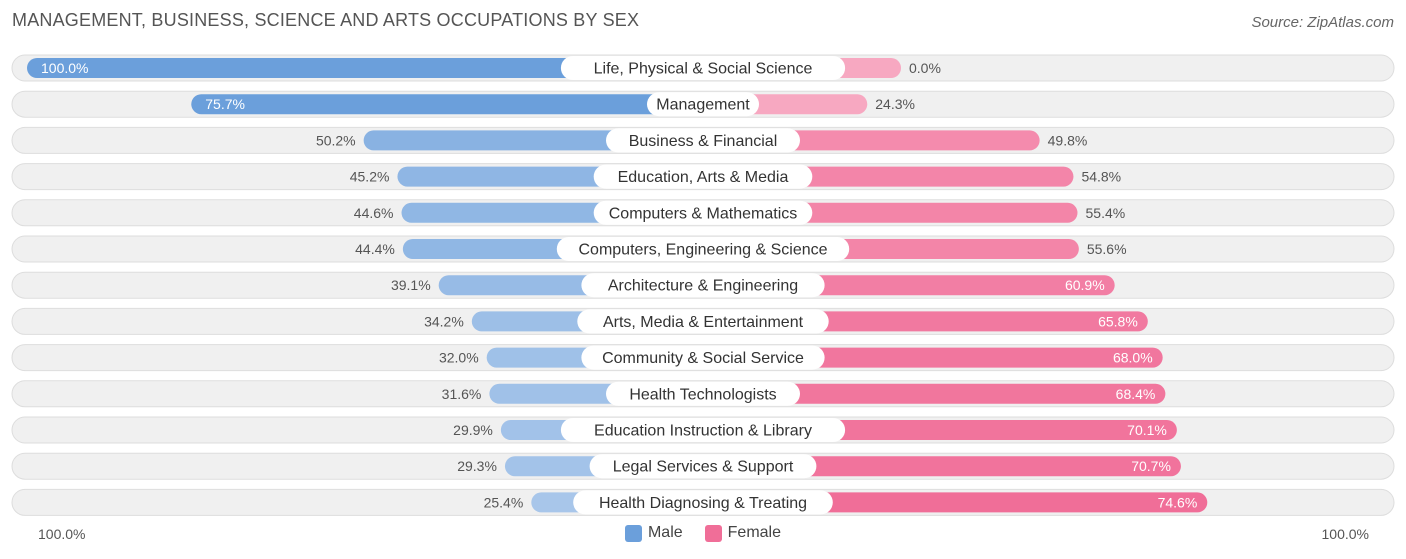 This screenshot has height=559, width=1406. I want to click on category-label: Management, so click(703, 105).